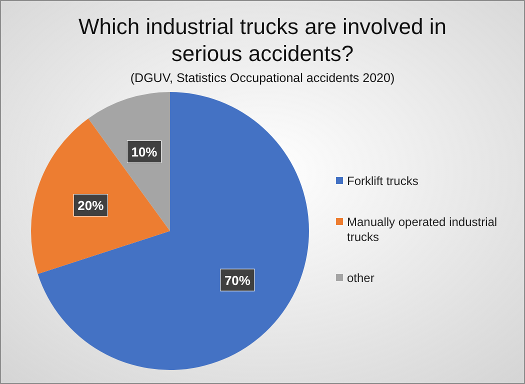 Image resolution: width=525 pixels, height=384 pixels. Describe the element at coordinates (144, 152) in the screenshot. I see `data-label: 10%` at that location.